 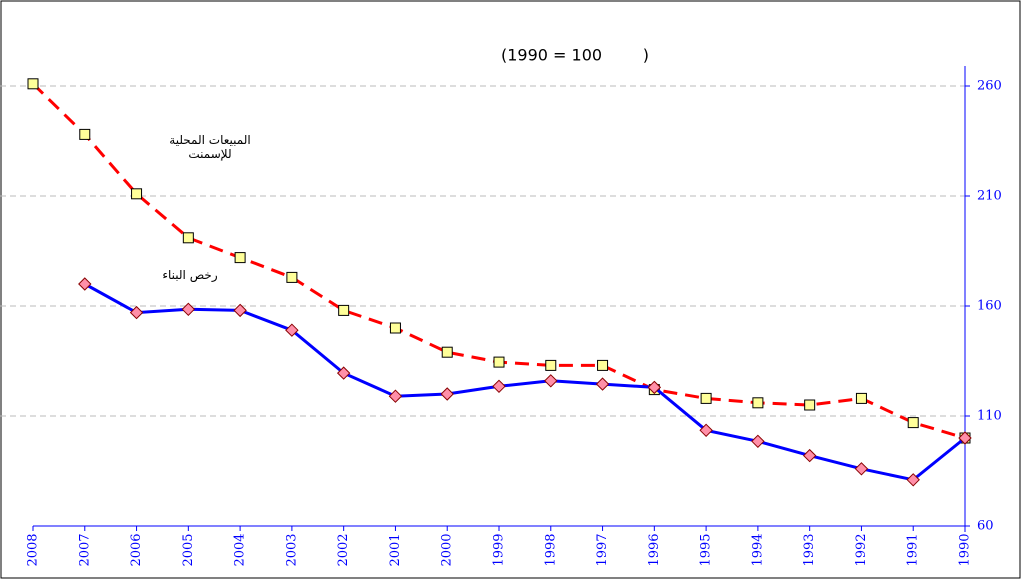 I want to click on x-tick-label: 2000, so click(x=447, y=549).